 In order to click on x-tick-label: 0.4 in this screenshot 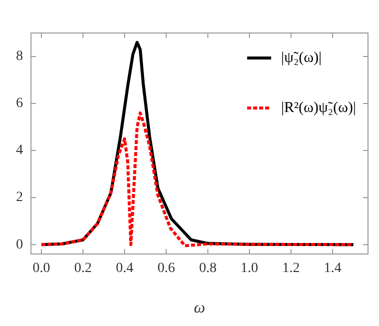, I will do `click(125, 268)`.